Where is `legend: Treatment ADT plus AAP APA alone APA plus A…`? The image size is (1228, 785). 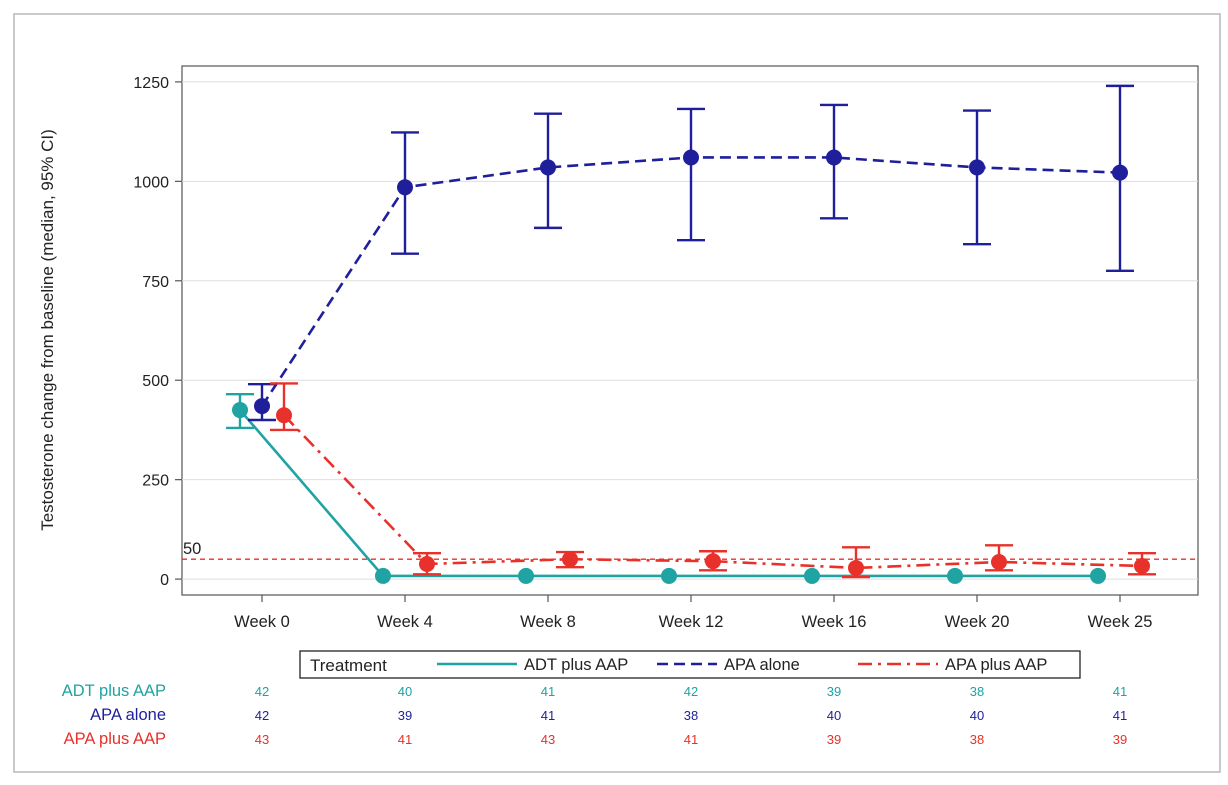
legend: Treatment ADT plus AAP APA alone APA plus A… is located at coordinates (690, 664).